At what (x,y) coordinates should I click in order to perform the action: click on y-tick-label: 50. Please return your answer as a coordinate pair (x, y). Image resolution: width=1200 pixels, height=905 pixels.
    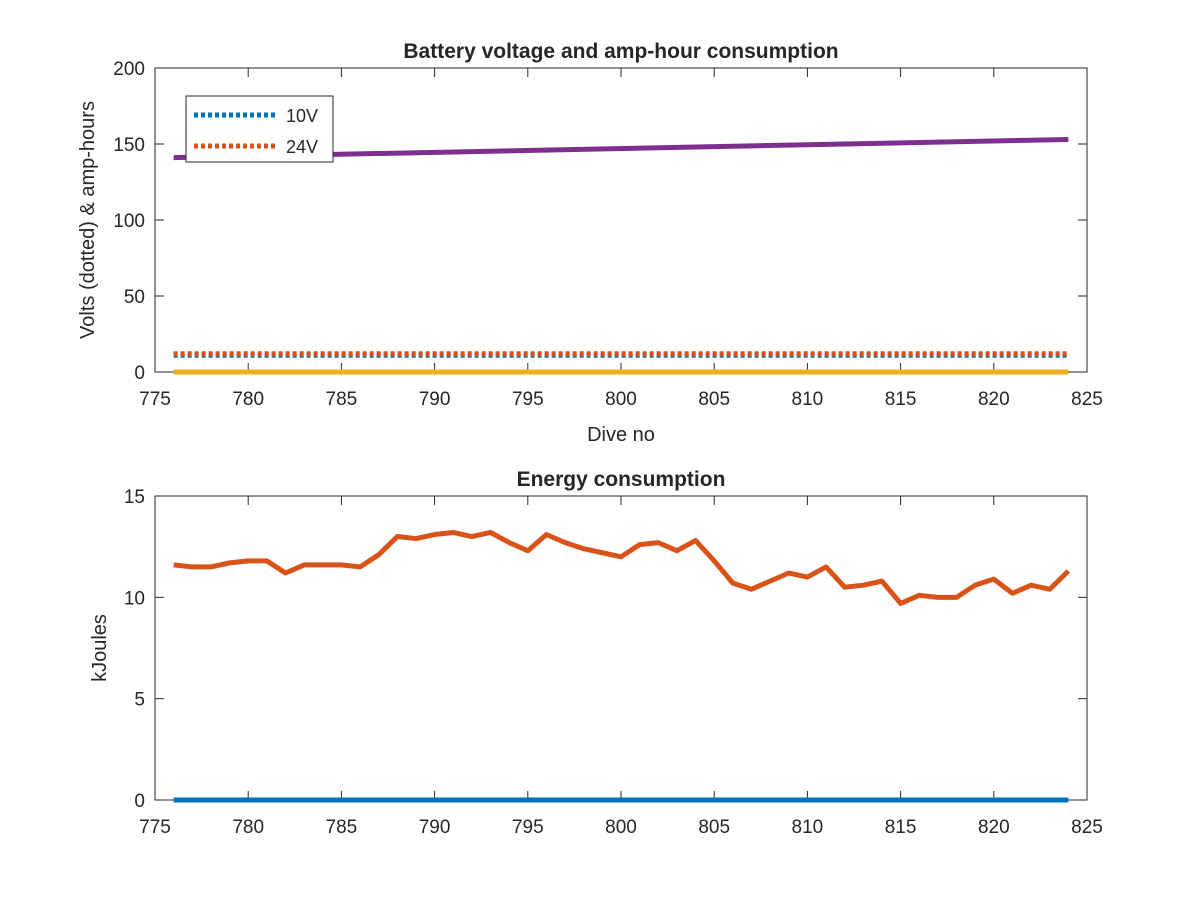
    Looking at the image, I should click on (134, 297).